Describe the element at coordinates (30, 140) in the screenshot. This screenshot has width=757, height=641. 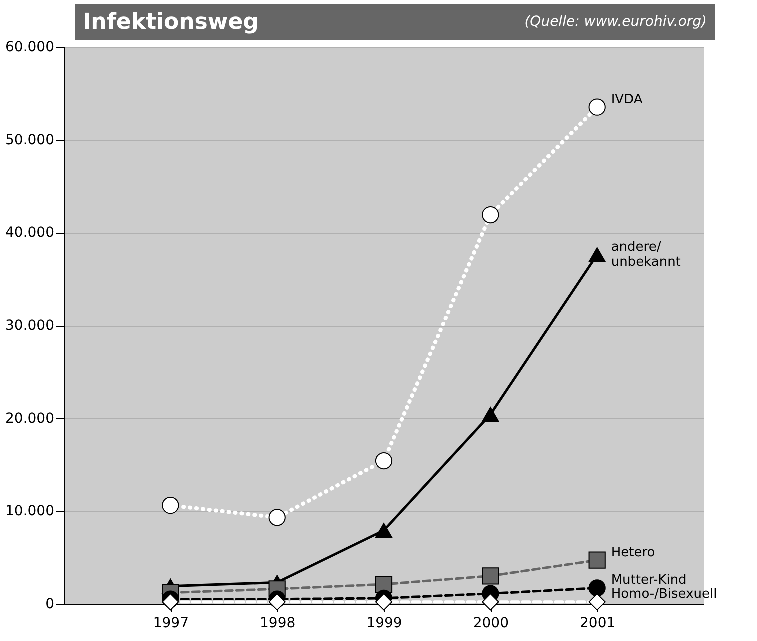
I see `y-tick-label: 50.000` at that location.